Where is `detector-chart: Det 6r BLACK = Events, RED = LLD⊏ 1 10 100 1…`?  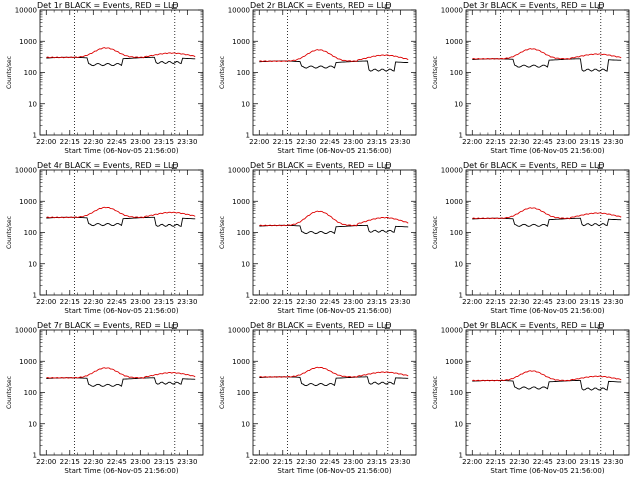 detector-chart: Det 6r BLACK = Events, RED = LLD⊏ 1 10 100 1… is located at coordinates (531, 238).